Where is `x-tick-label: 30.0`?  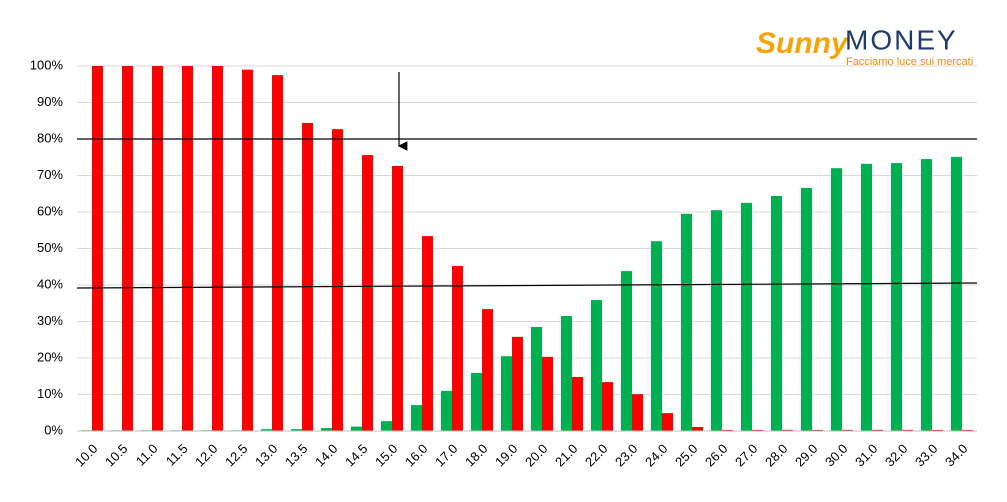
x-tick-label: 30.0 is located at coordinates (836, 455).